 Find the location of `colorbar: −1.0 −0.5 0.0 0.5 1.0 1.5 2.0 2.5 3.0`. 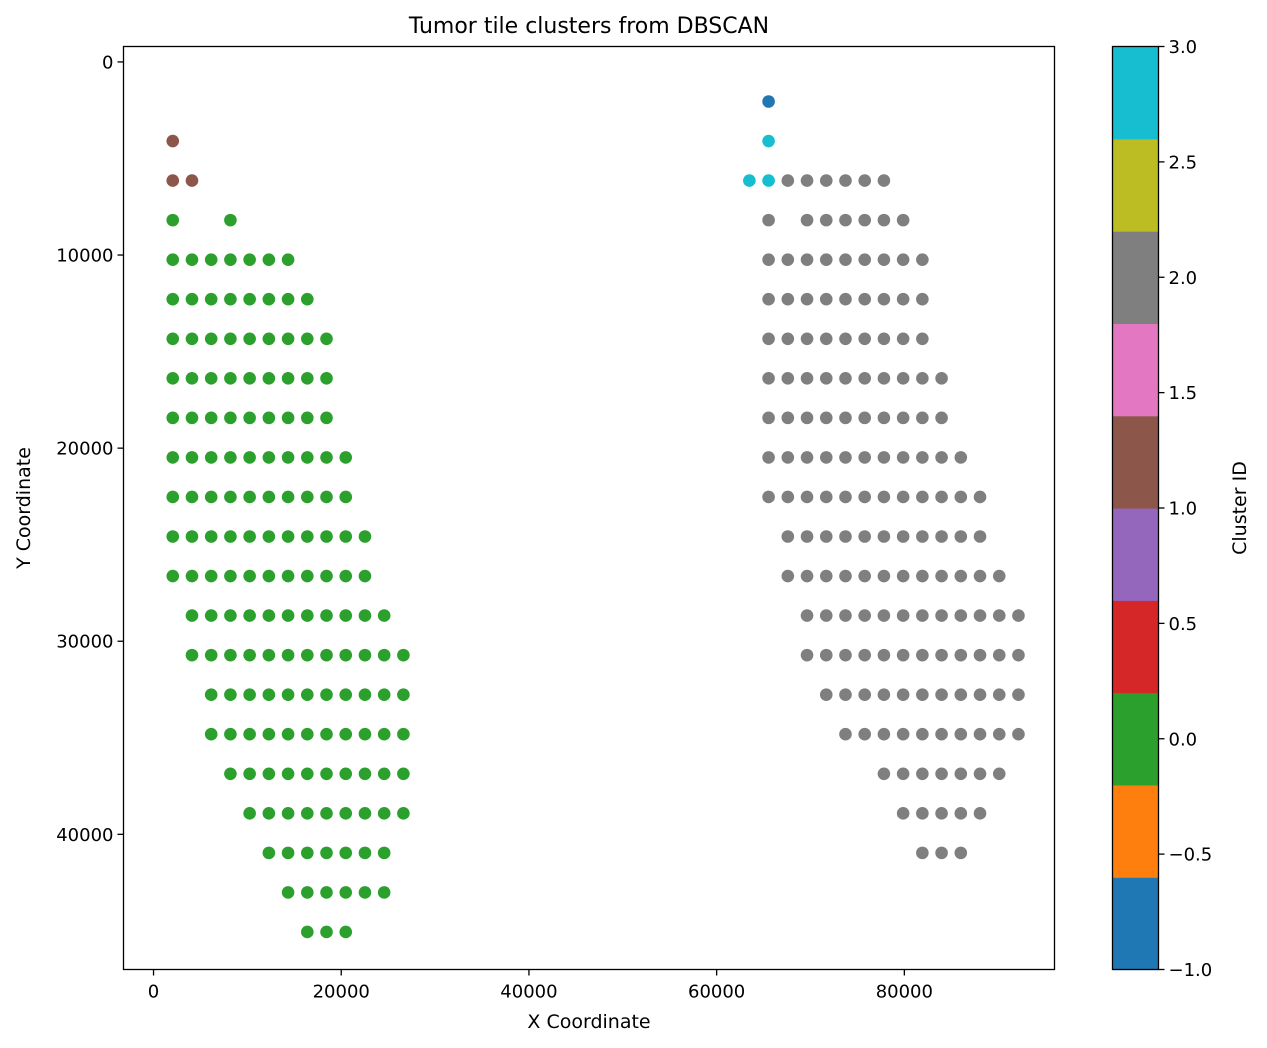

colorbar: −1.0 −0.5 0.0 0.5 1.0 1.5 2.0 2.5 3.0 is located at coordinates (1162, 509).